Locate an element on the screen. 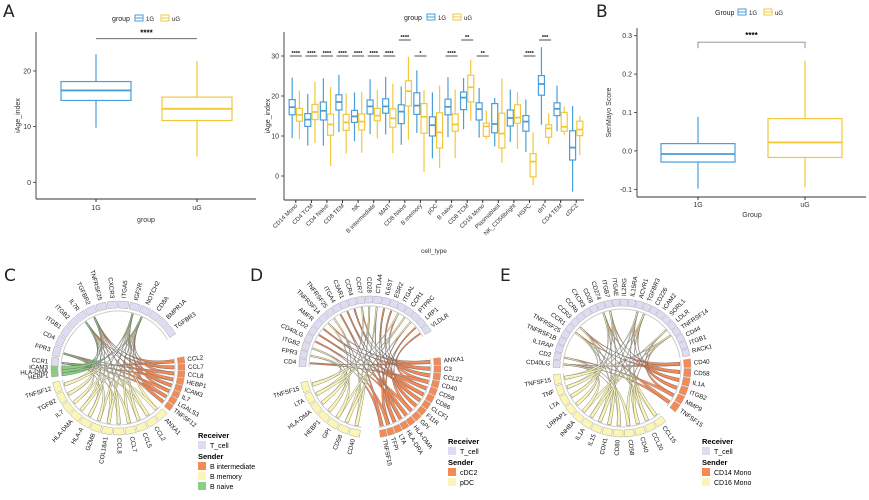  sender-b-memory-label: TNFSF12 is located at coordinates (39, 392).